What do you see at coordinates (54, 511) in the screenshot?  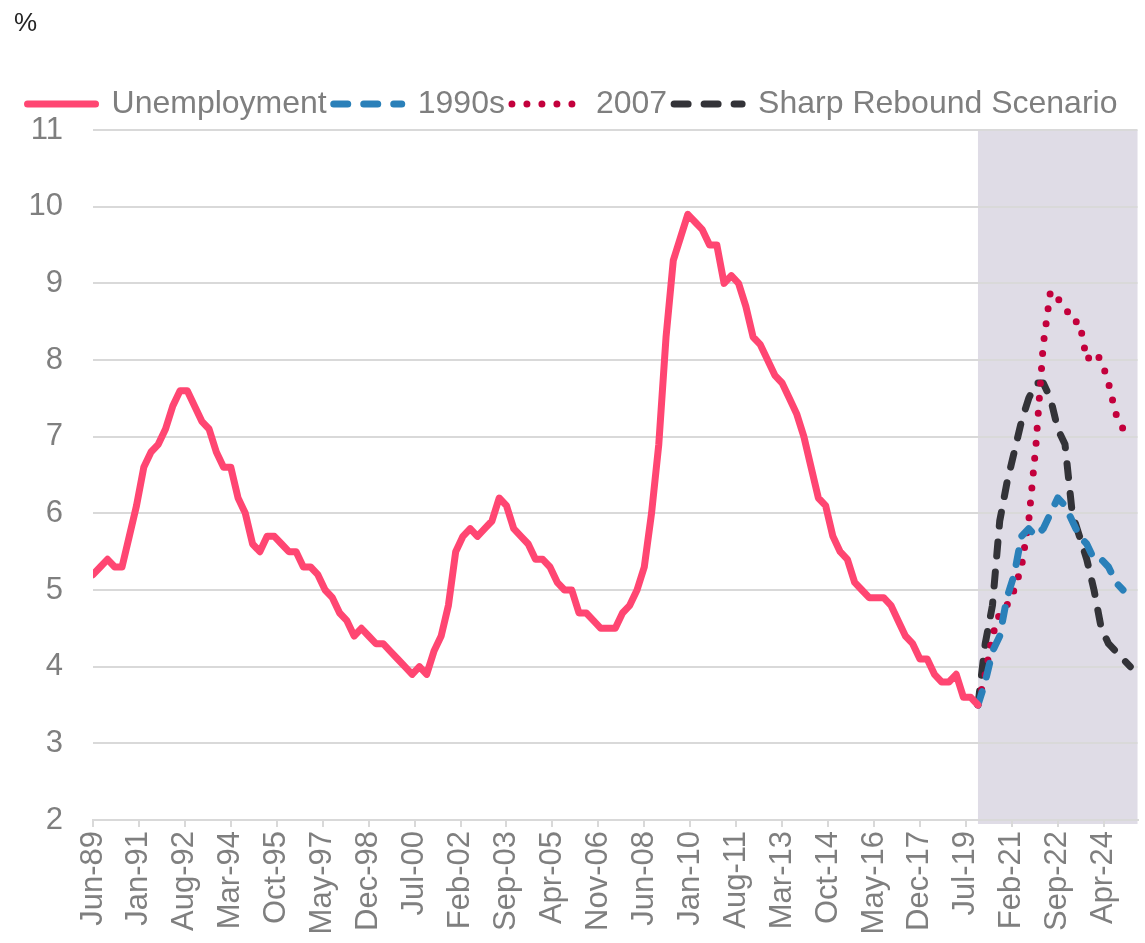 I see `y-tick-label: 6` at bounding box center [54, 511].